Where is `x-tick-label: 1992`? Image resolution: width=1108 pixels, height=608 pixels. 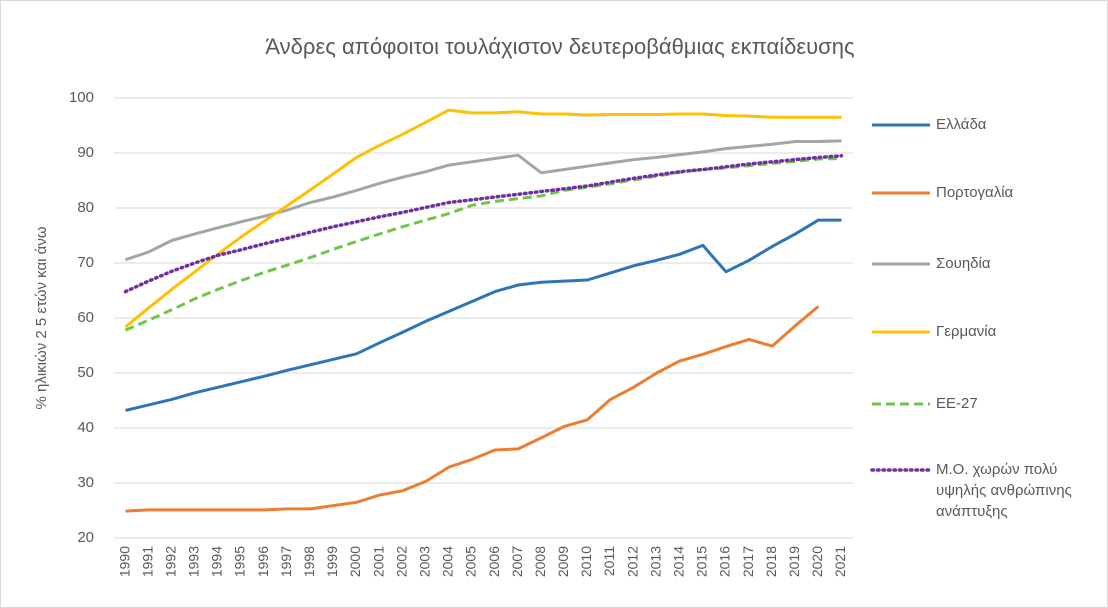 x-tick-label: 1992 is located at coordinates (170, 561).